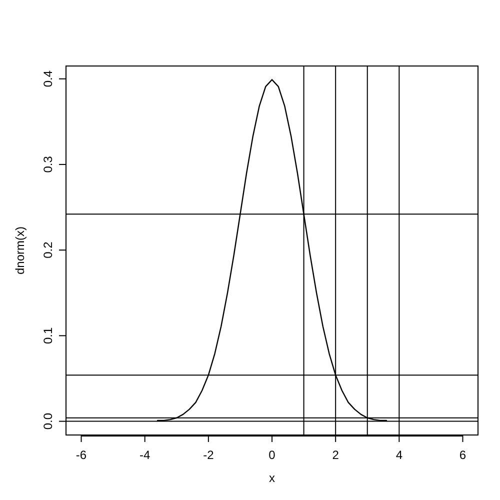 Image resolution: width=500 pixels, height=500 pixels. I want to click on x-axis-title: x, so click(272, 478).